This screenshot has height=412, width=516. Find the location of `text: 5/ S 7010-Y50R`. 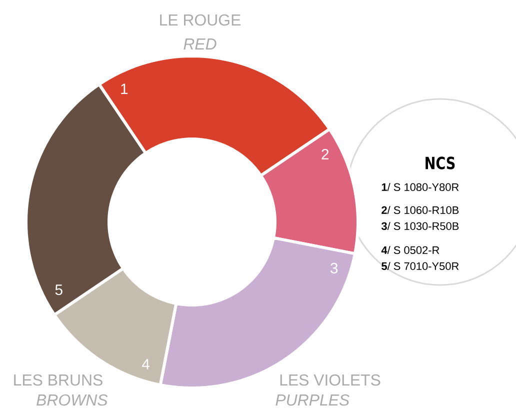

text: 5/ S 7010-Y50R is located at coordinates (420, 266).